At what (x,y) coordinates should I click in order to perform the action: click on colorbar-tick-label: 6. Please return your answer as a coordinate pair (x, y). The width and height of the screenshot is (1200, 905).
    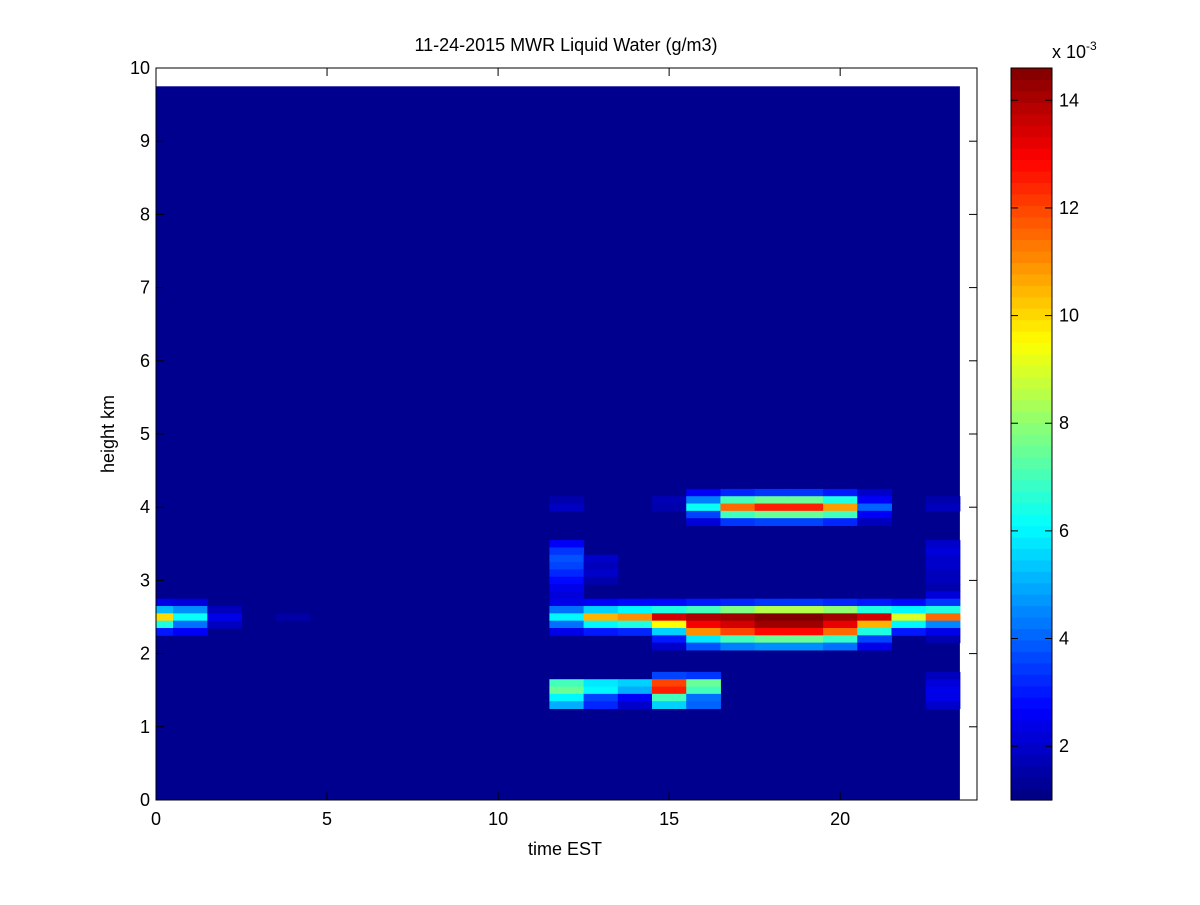
    Looking at the image, I should click on (1064, 531).